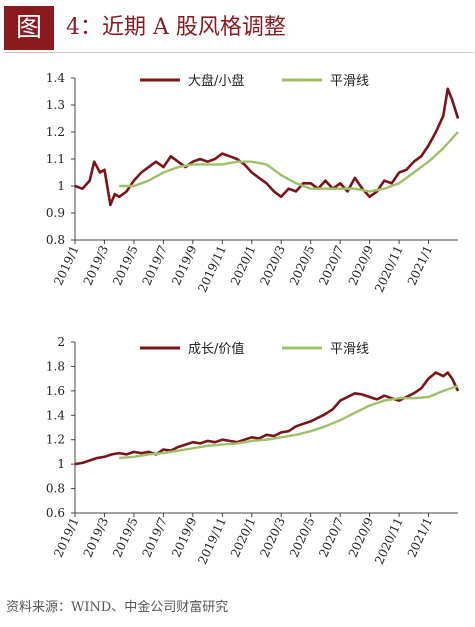  Describe the element at coordinates (55, 513) in the screenshot. I see `y-tick-label: 0.6` at that location.